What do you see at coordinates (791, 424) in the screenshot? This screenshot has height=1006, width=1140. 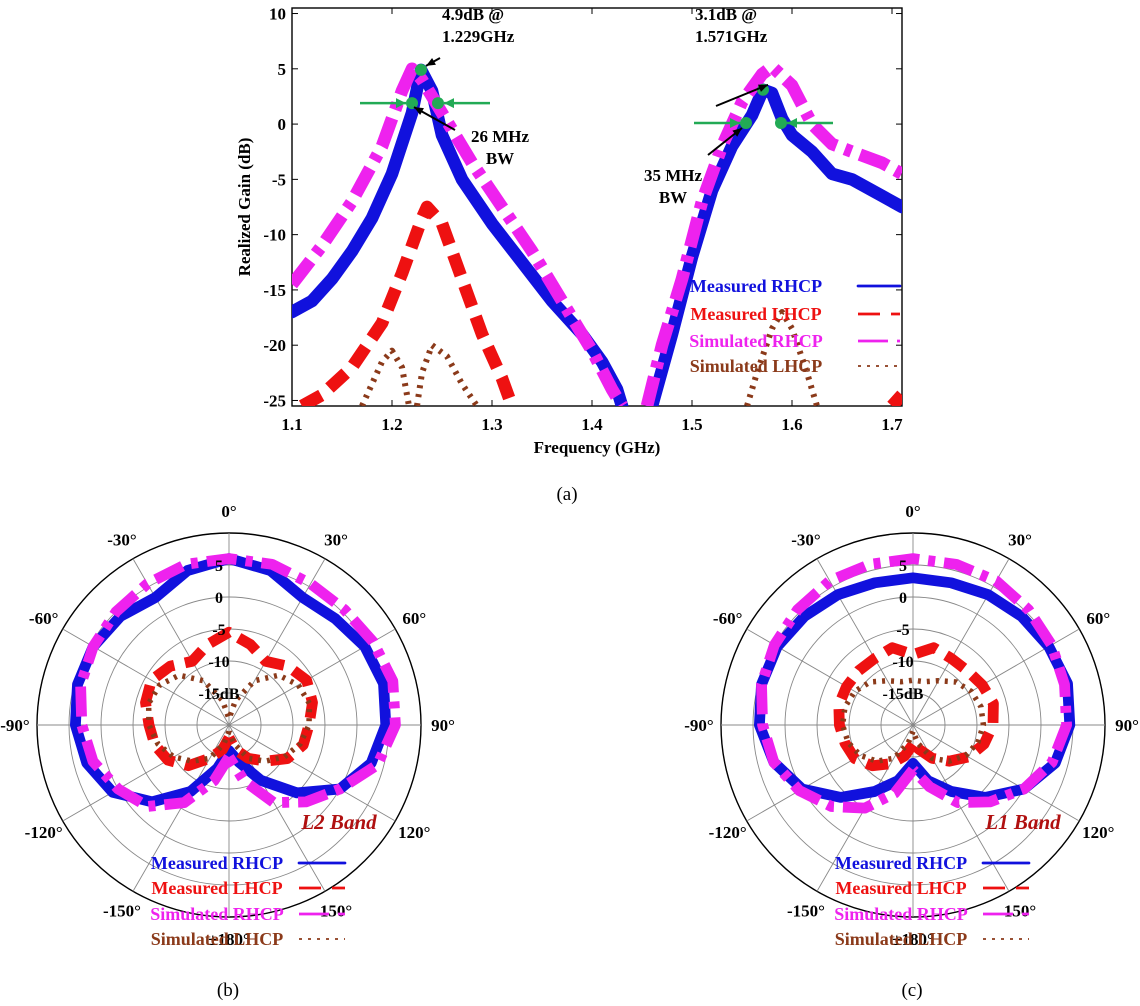 I see `x-tick-label: 1.6` at bounding box center [791, 424].